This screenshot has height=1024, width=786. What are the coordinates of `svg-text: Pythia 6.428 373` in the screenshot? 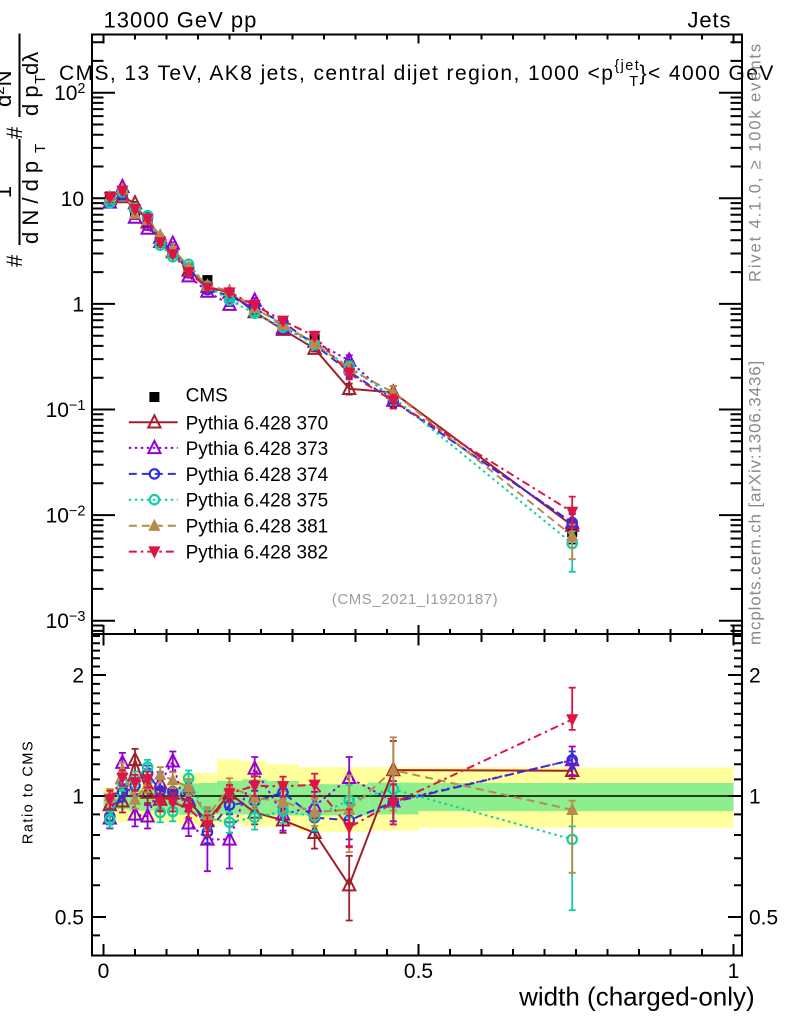 It's located at (257, 449).